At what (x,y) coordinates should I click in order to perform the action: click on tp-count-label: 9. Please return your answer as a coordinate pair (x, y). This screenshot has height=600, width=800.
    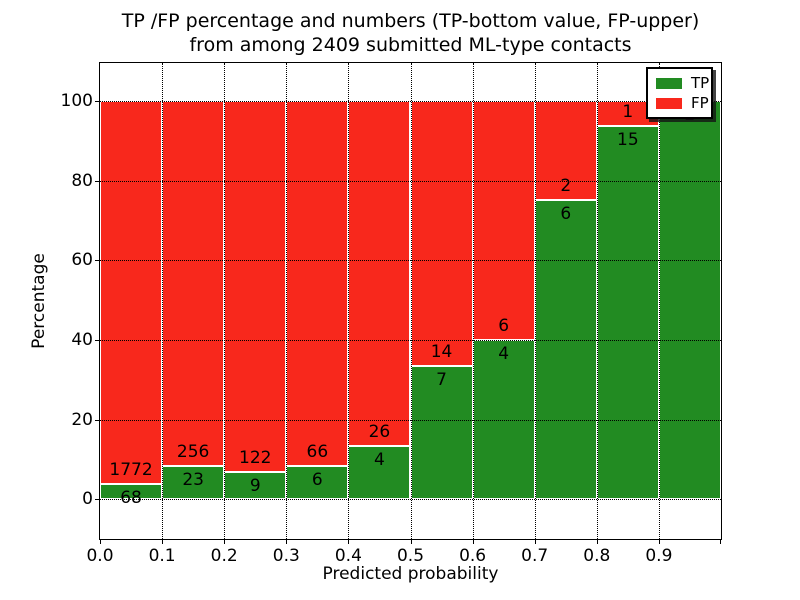
    Looking at the image, I should click on (255, 485).